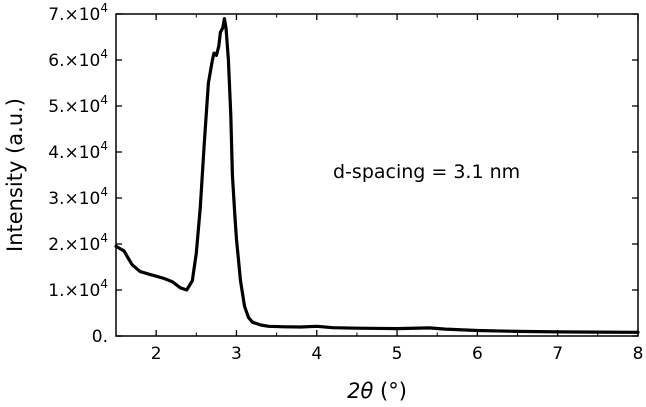 Image resolution: width=646 pixels, height=407 pixels. What do you see at coordinates (78, 289) in the screenshot?
I see `y-tick-label: 1.×104` at bounding box center [78, 289].